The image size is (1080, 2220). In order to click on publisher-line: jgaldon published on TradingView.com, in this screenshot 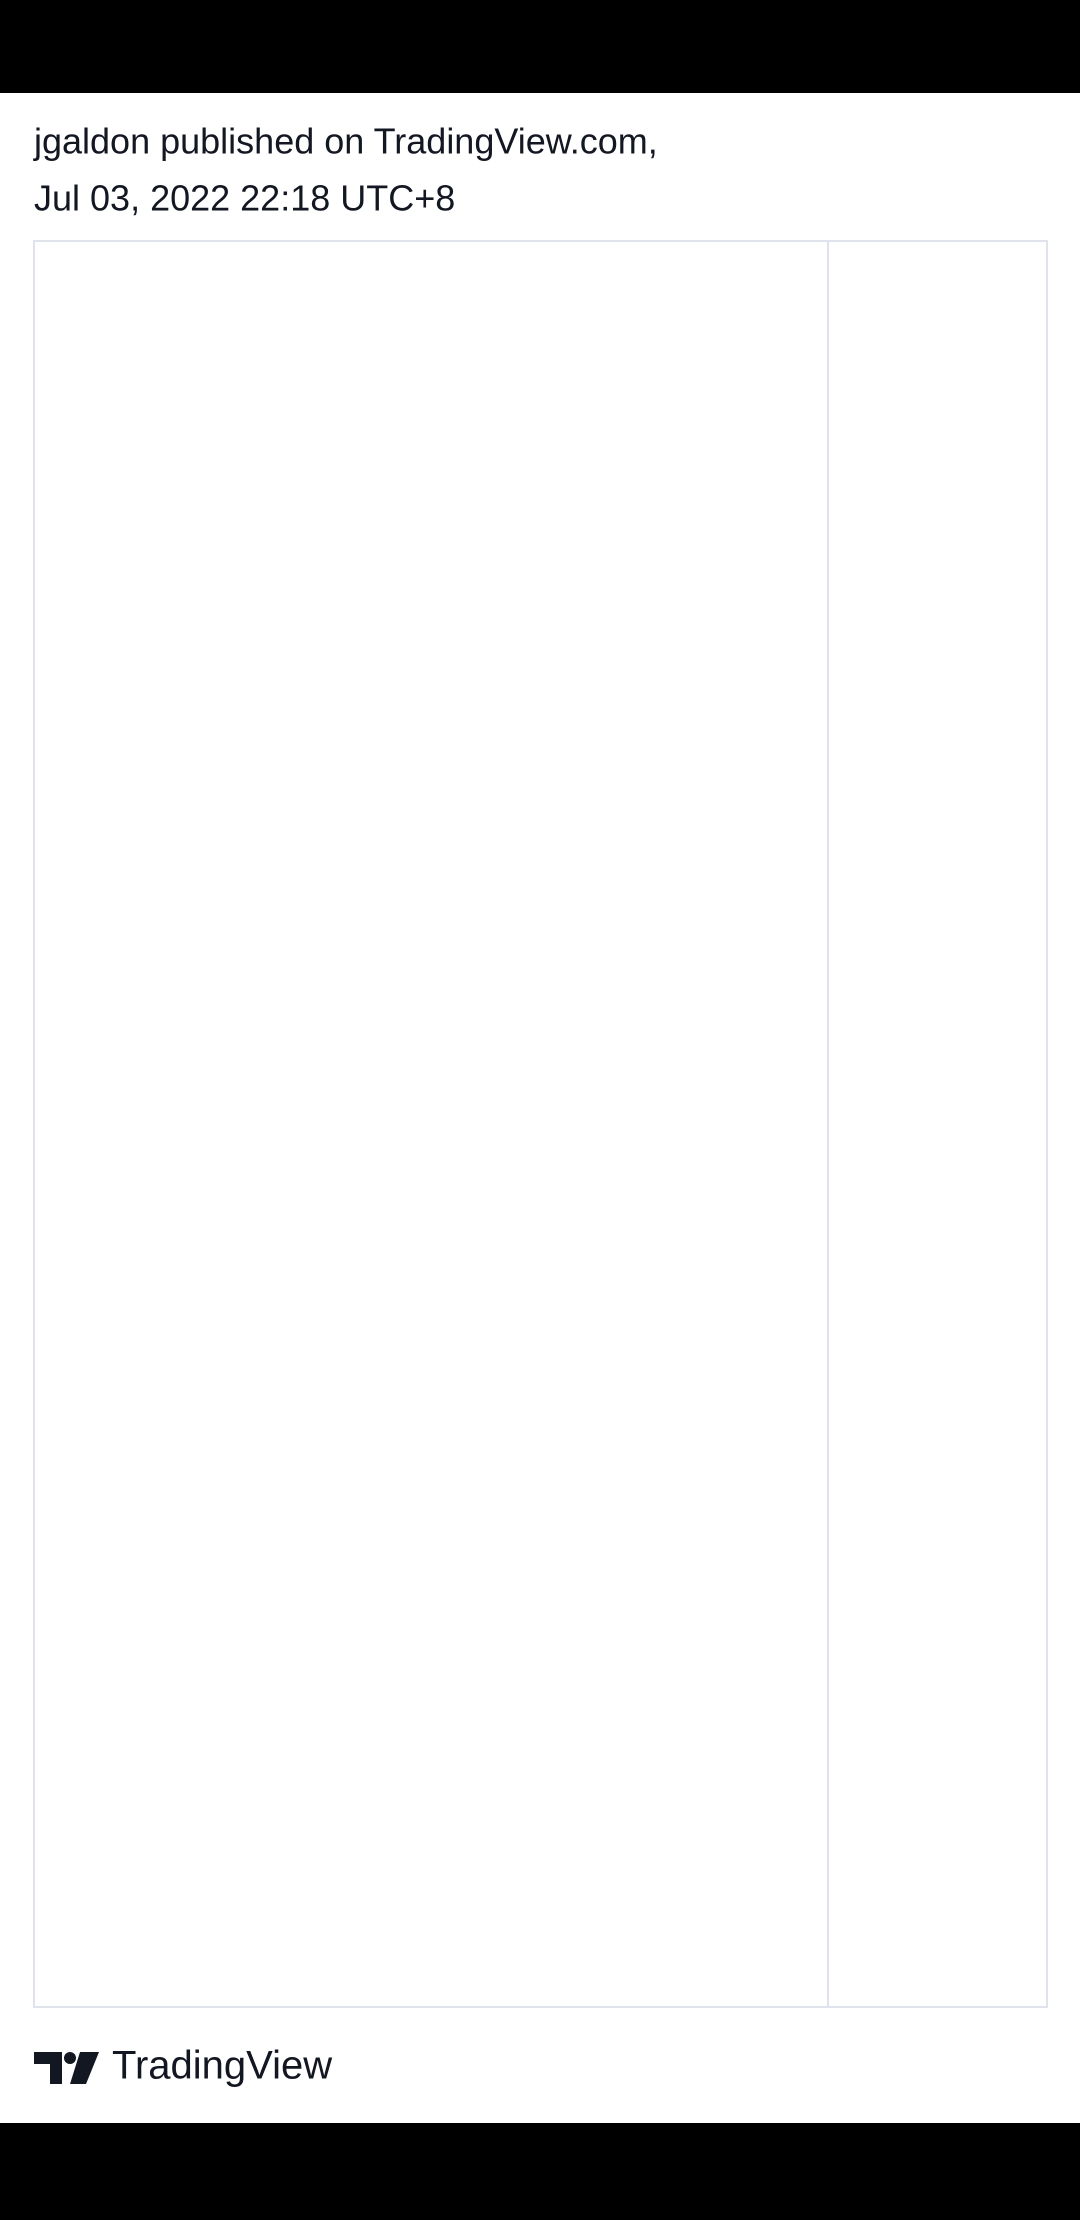, I will do `click(345, 141)`.